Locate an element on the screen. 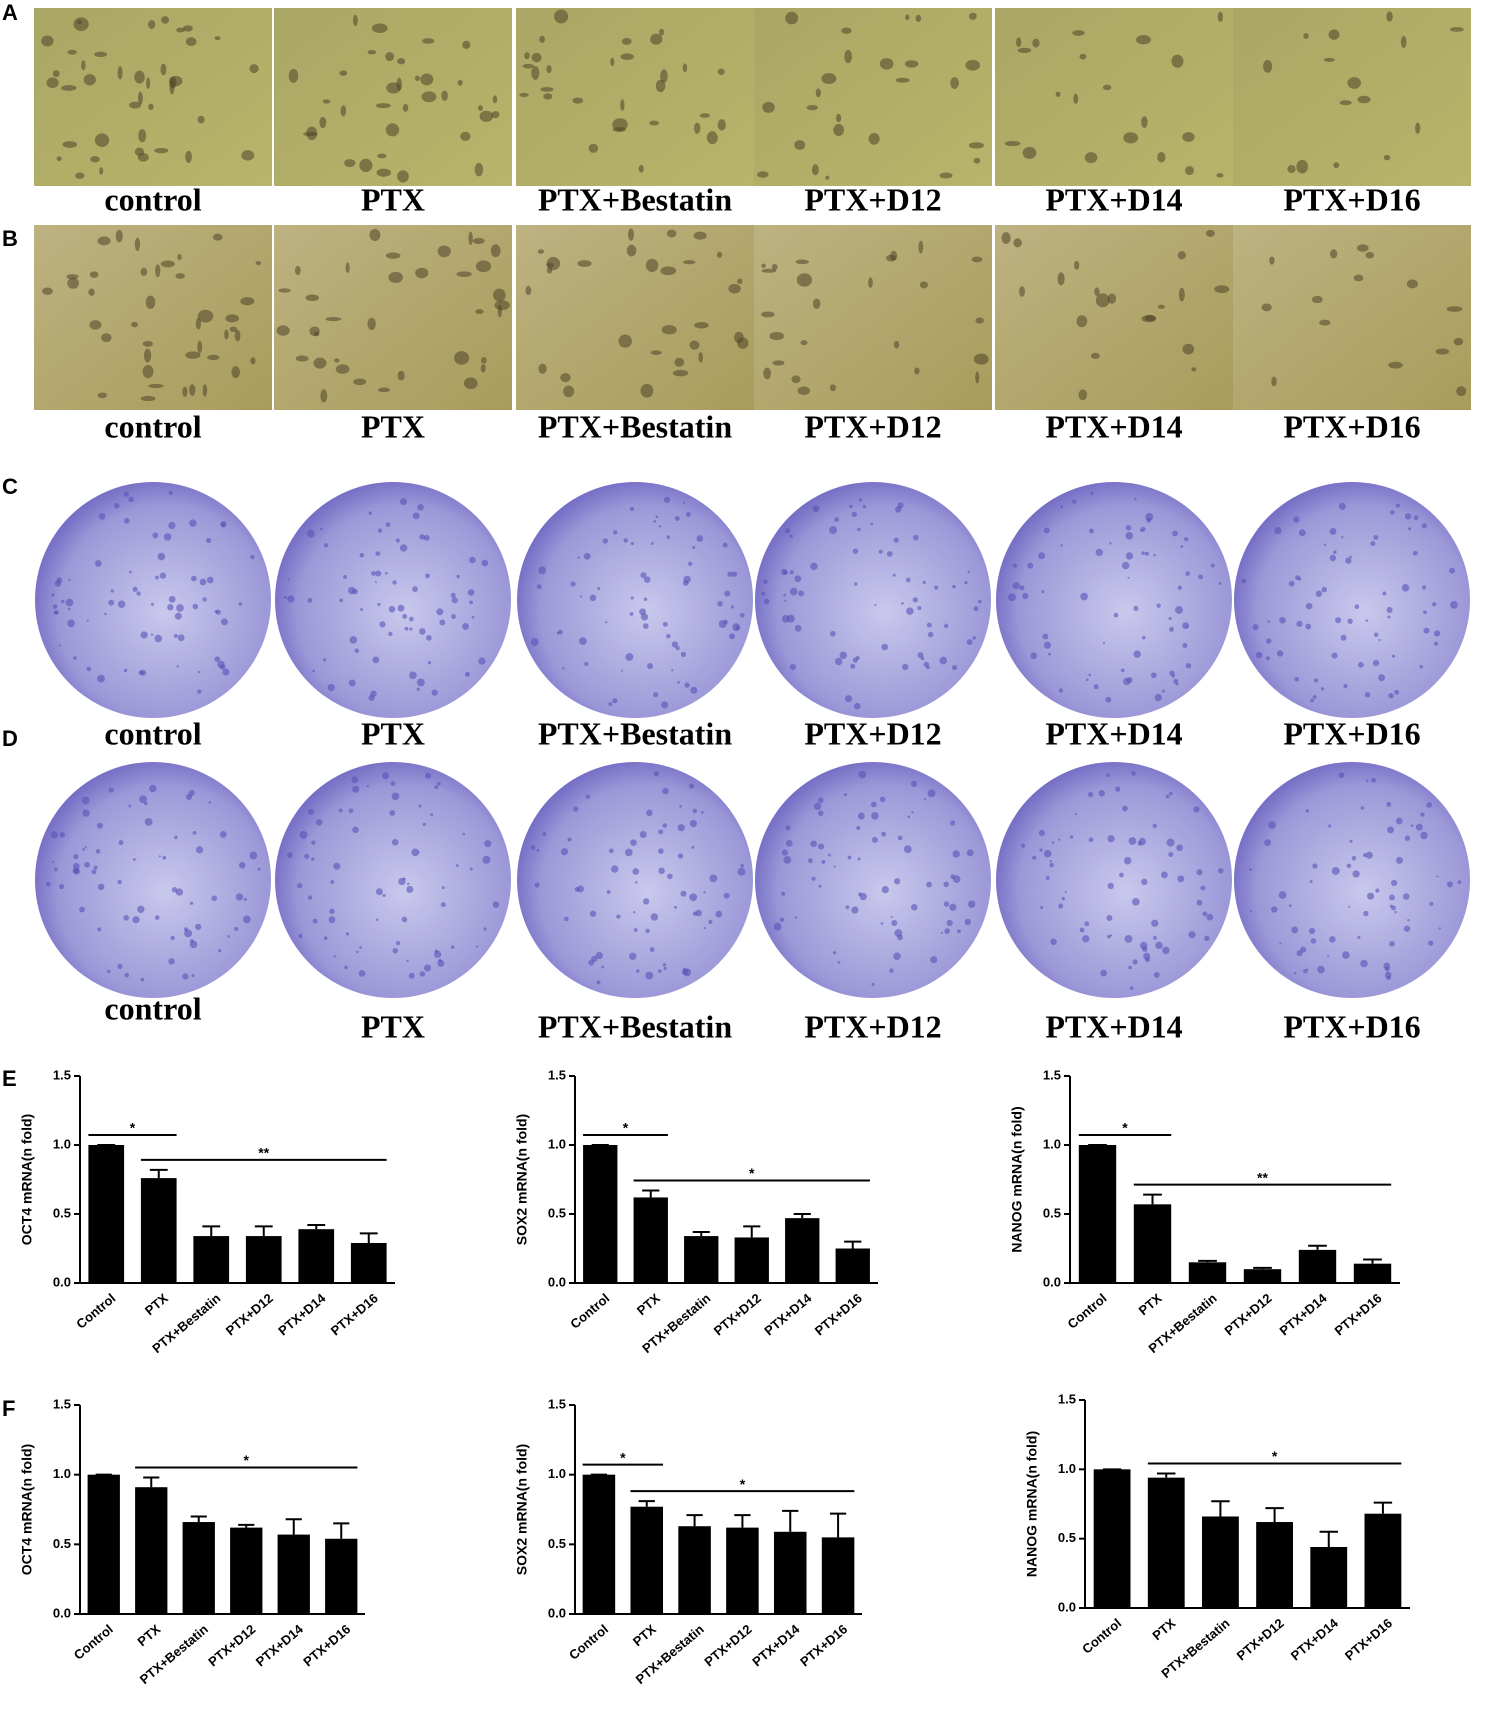  y-tick-label: 0.0 is located at coordinates (557, 1281).